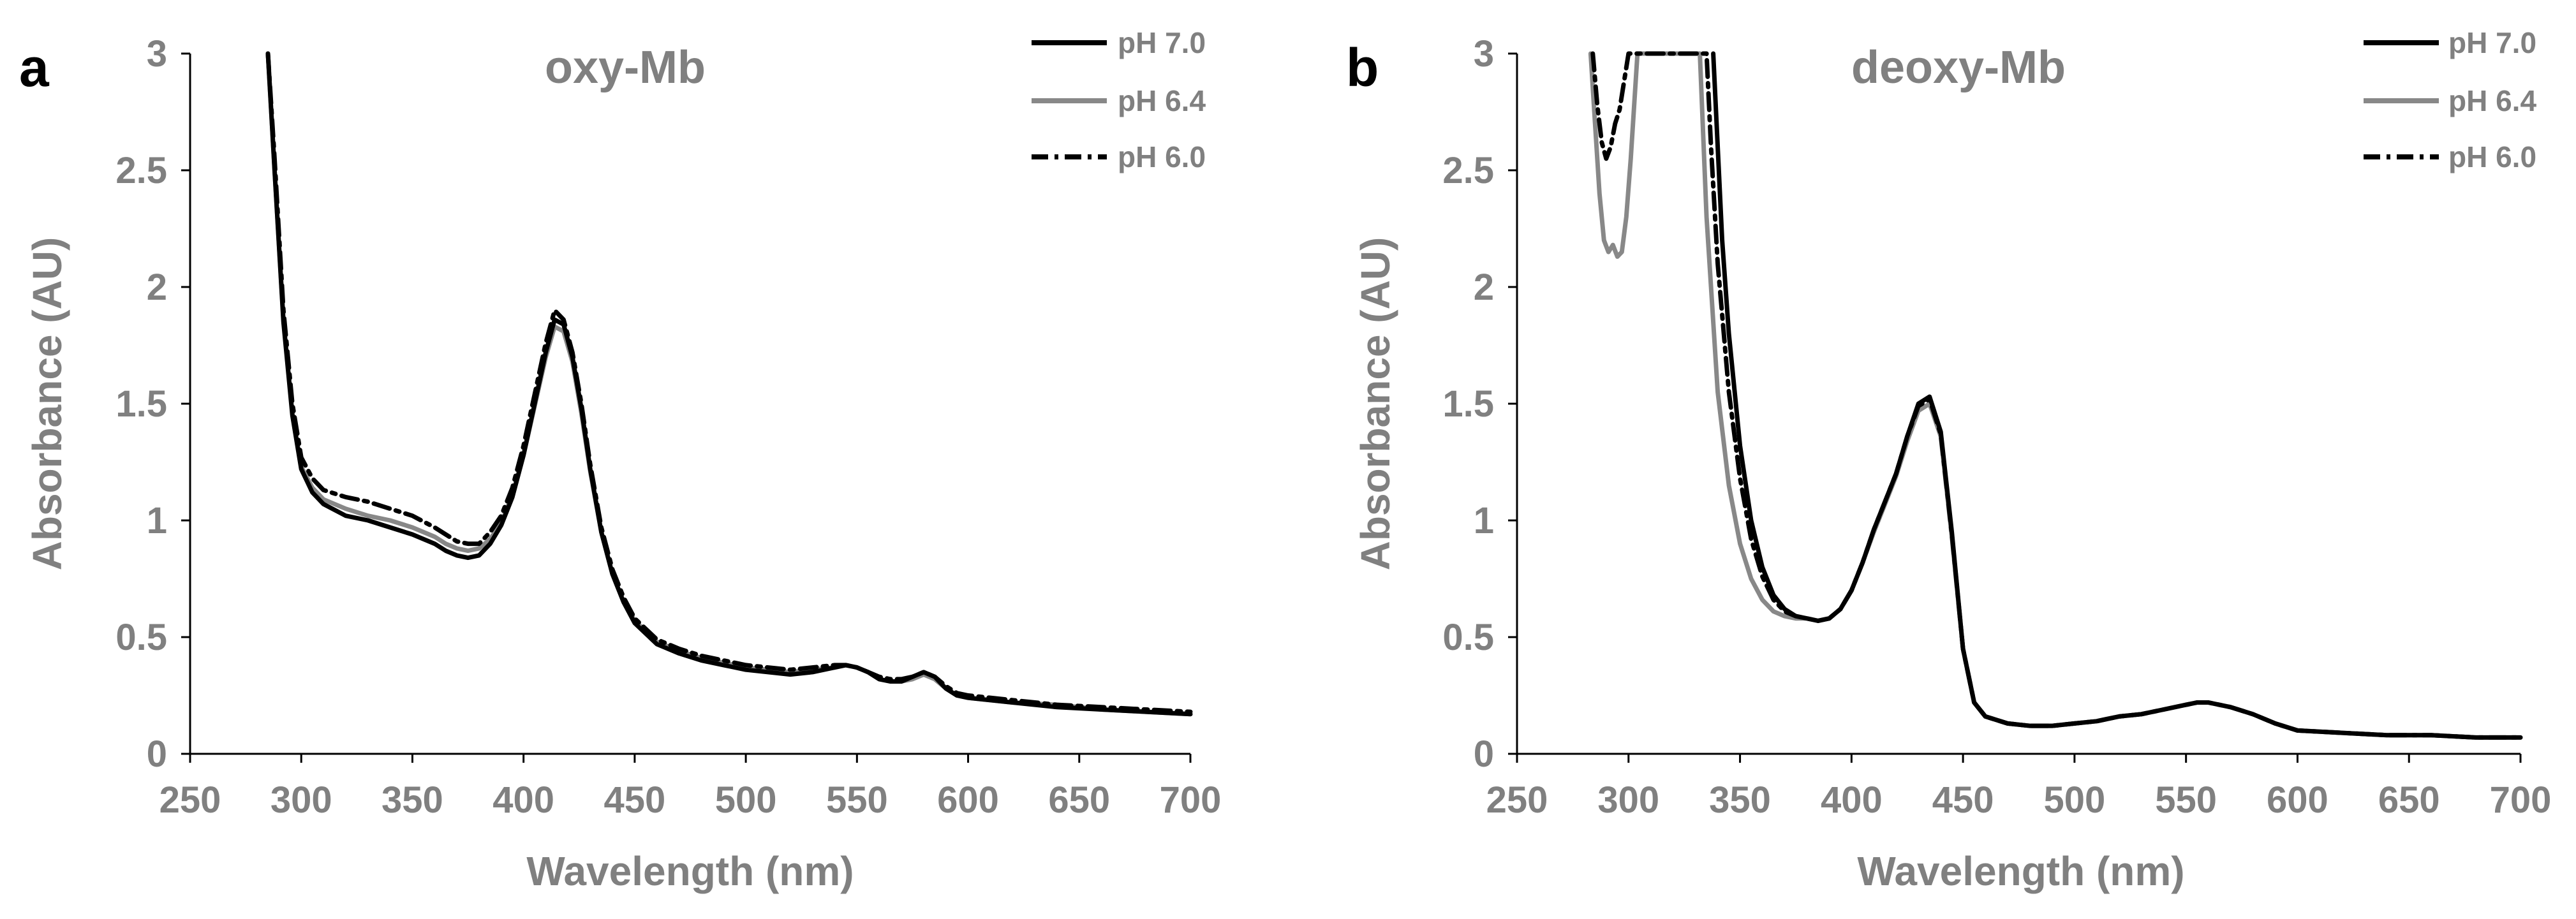  I want to click on panel-a-legend-entry-2: pH 6.0, so click(1119, 156).